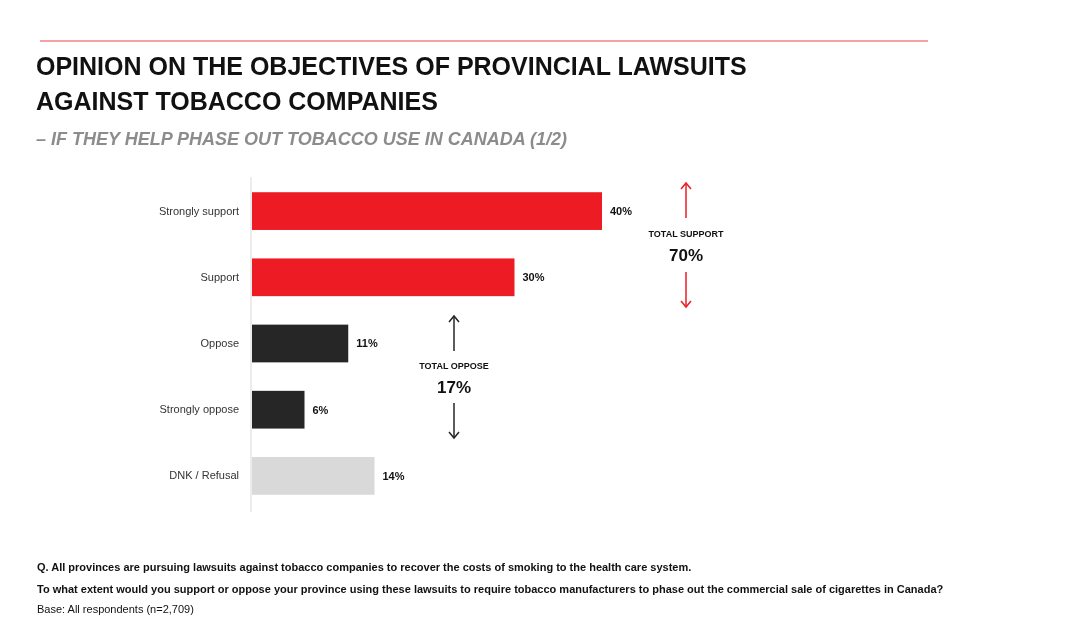  I want to click on y-tick-label: DNK / Refusal, so click(204, 475).